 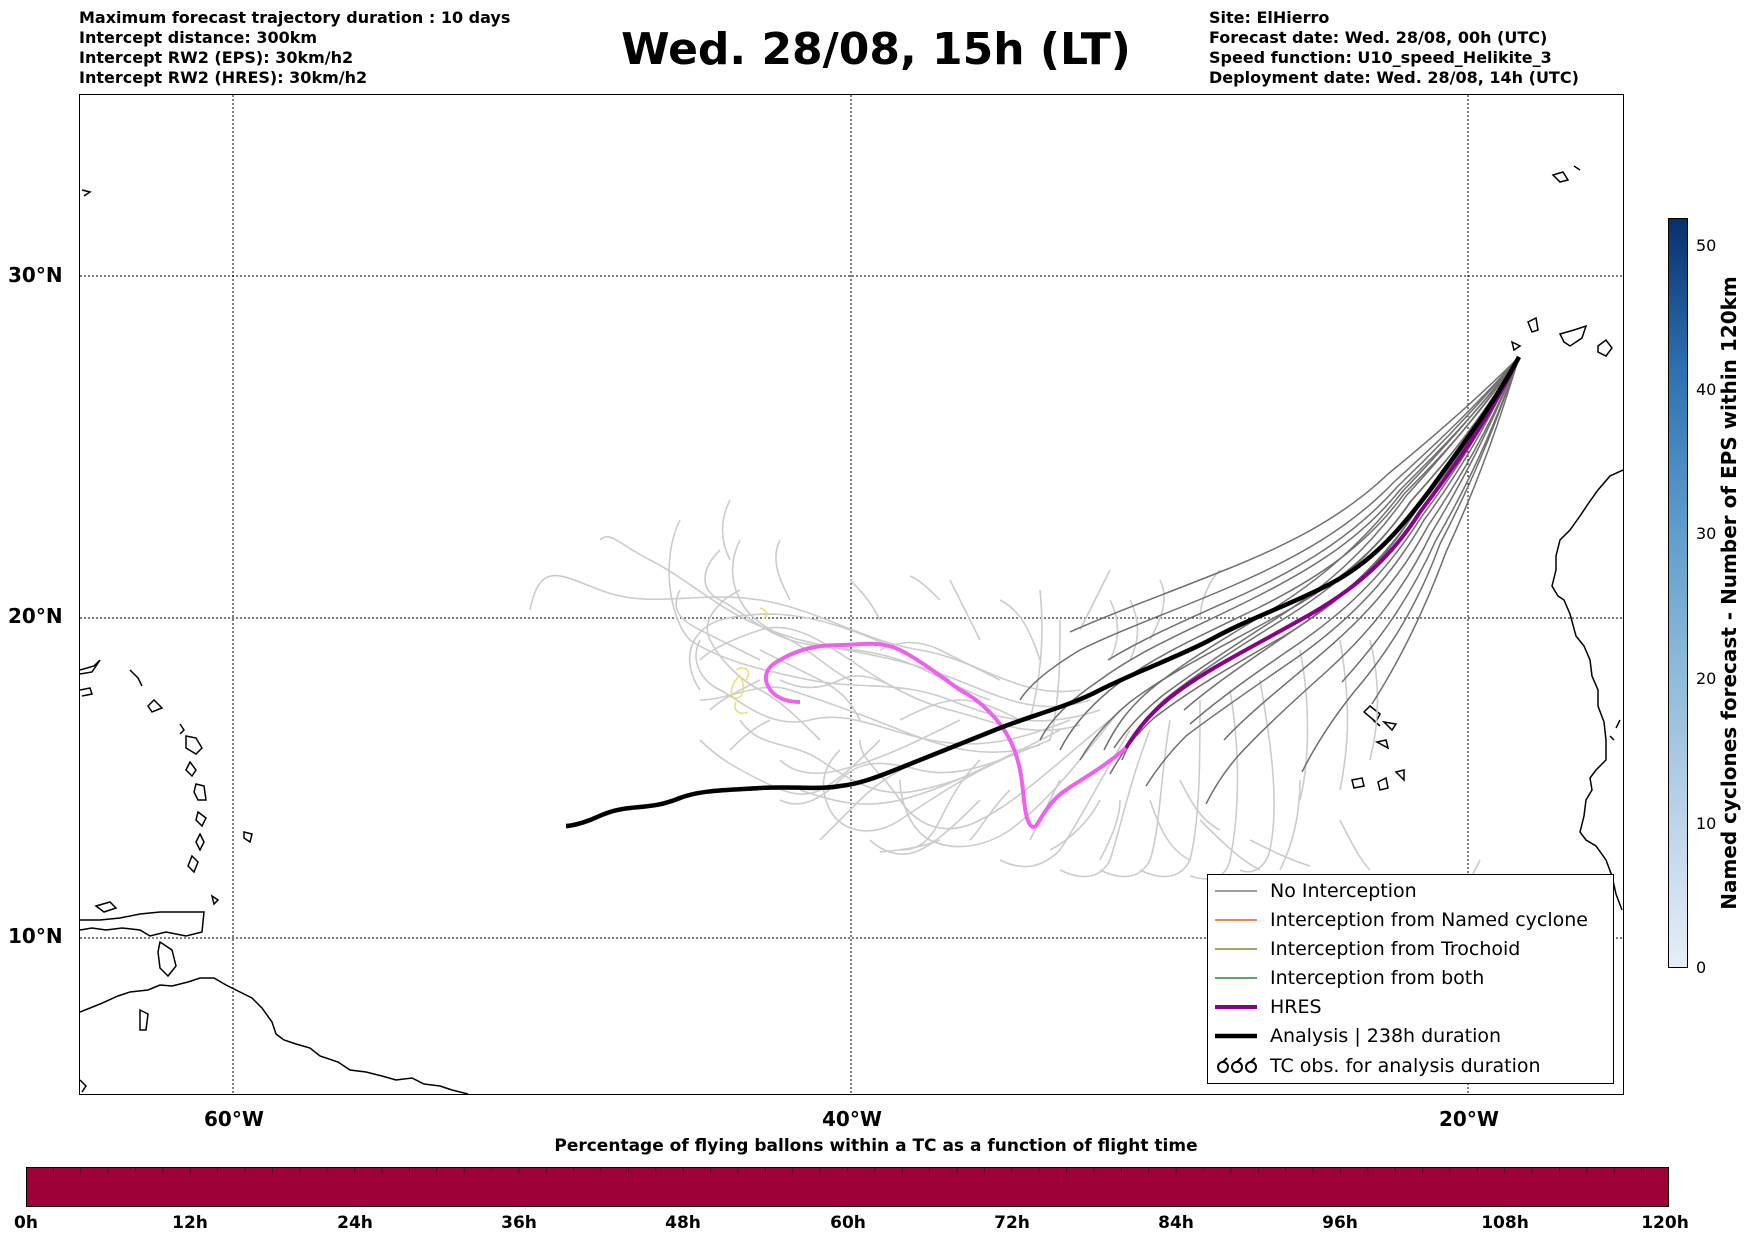 I want to click on time-tick: 60h, so click(x=848, y=1223).